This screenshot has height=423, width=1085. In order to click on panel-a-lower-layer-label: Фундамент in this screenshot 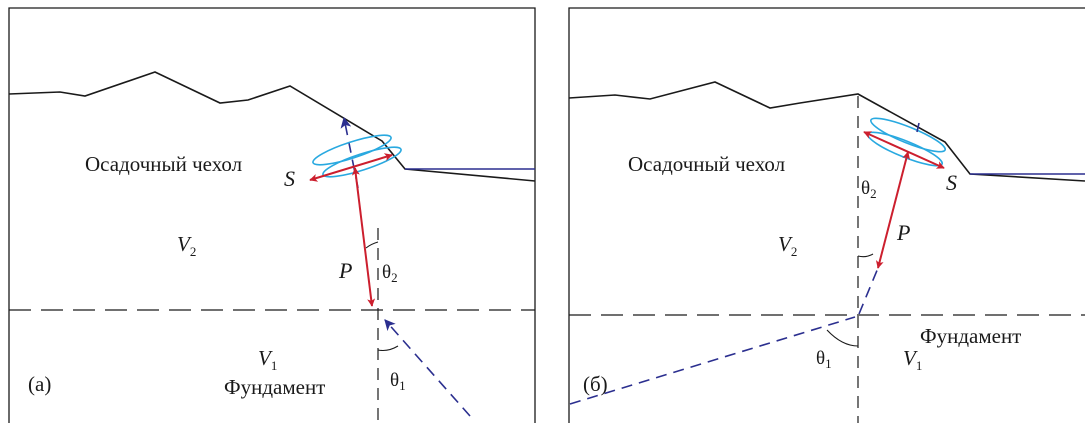, I will do `click(274, 387)`.